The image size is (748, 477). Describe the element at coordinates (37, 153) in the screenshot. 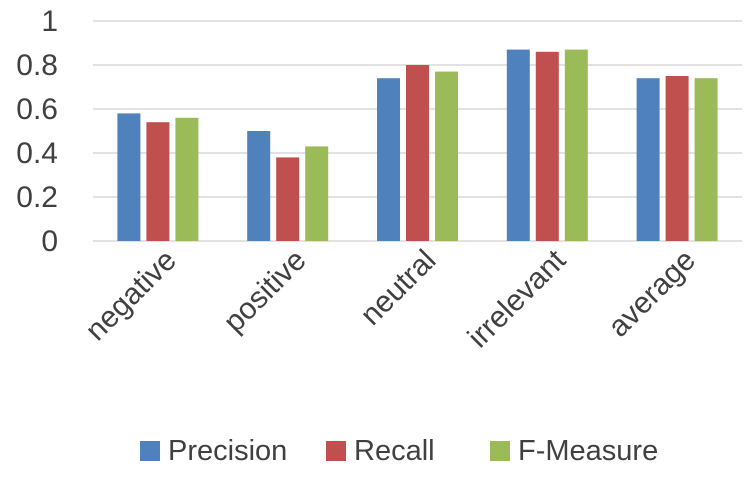

I see `y-tick-label: 0.4` at that location.